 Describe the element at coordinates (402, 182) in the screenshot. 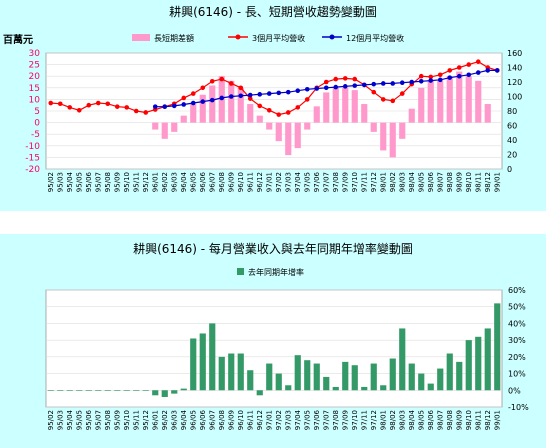

I see `x-tick-label: 98/03` at that location.